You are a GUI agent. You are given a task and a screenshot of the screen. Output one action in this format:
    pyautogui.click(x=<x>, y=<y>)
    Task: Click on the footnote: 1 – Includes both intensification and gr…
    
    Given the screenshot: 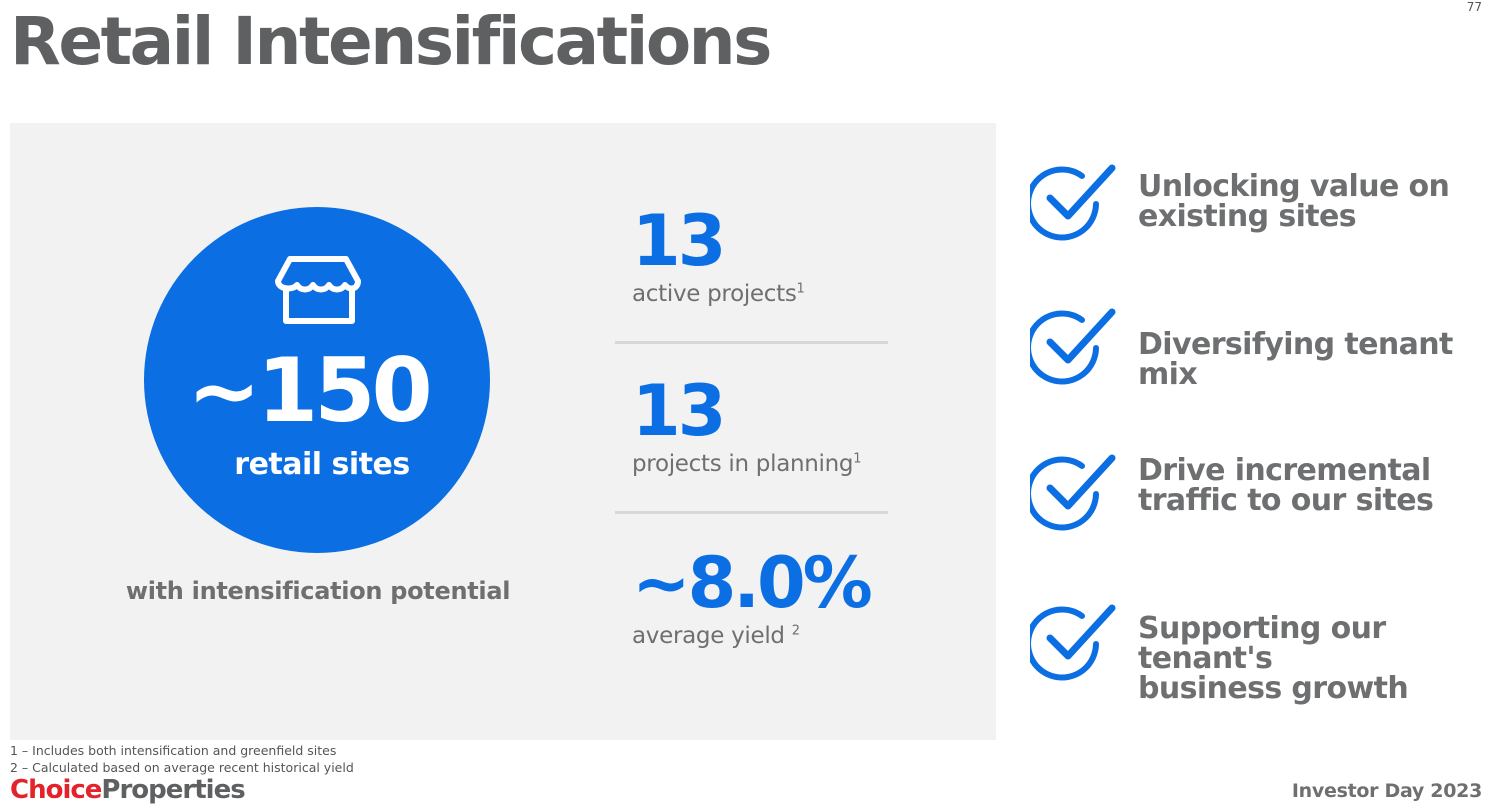 What is the action you would take?
    pyautogui.click(x=173, y=750)
    